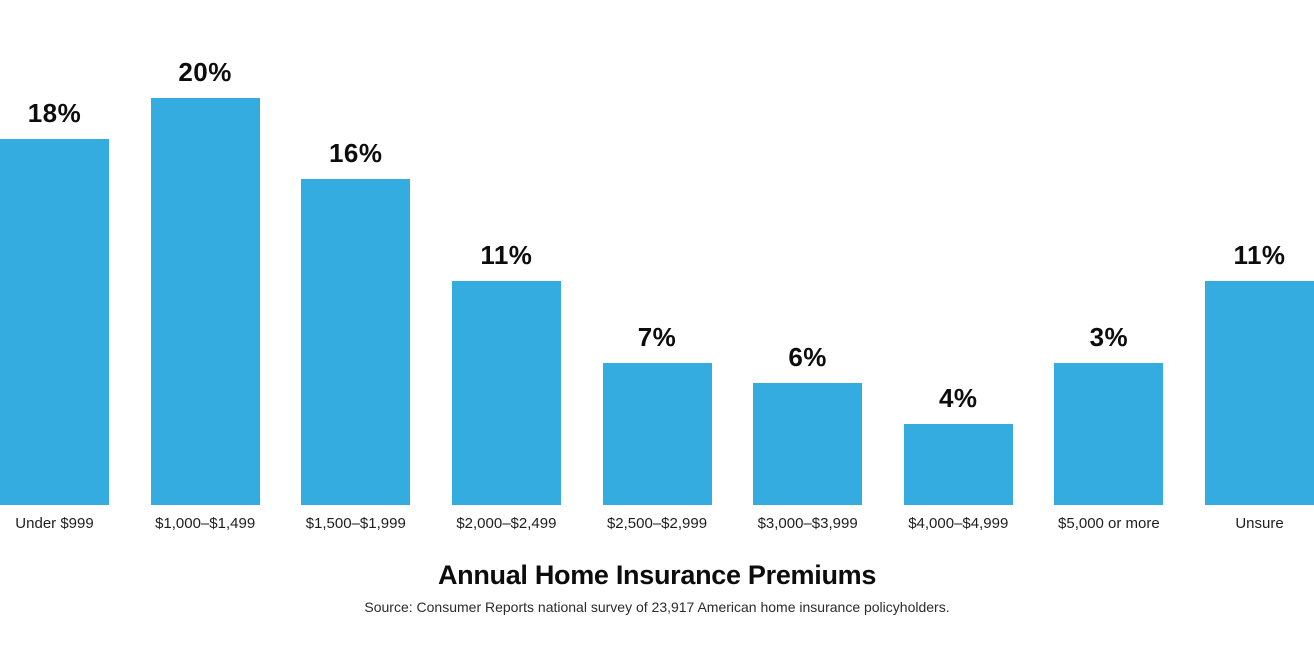  What do you see at coordinates (958, 397) in the screenshot?
I see `bar-value-label: 4%` at bounding box center [958, 397].